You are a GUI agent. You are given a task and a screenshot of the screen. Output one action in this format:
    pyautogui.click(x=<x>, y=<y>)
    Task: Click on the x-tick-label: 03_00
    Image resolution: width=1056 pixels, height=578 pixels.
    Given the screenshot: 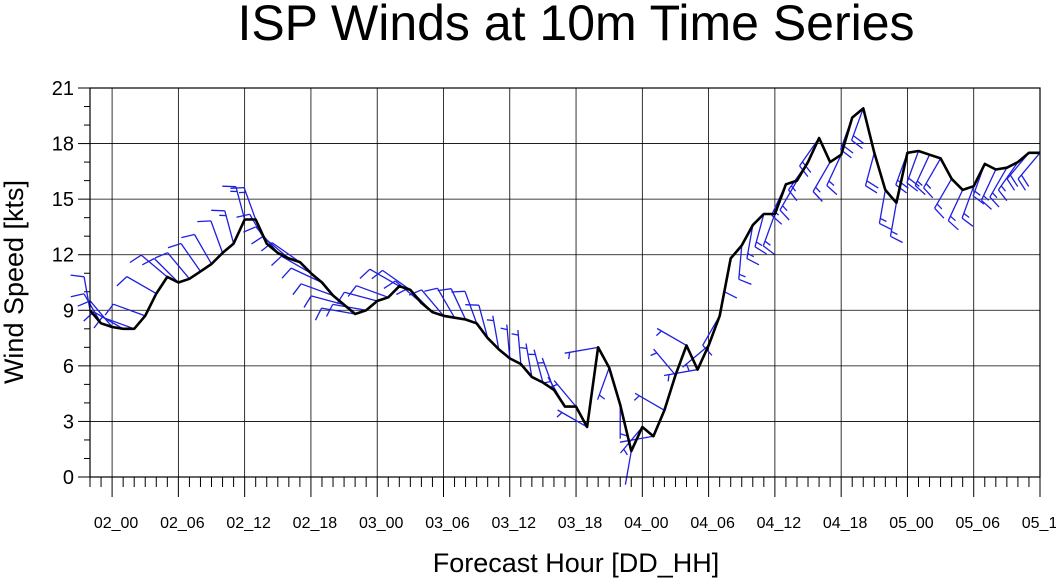 What is the action you would take?
    pyautogui.click(x=381, y=523)
    